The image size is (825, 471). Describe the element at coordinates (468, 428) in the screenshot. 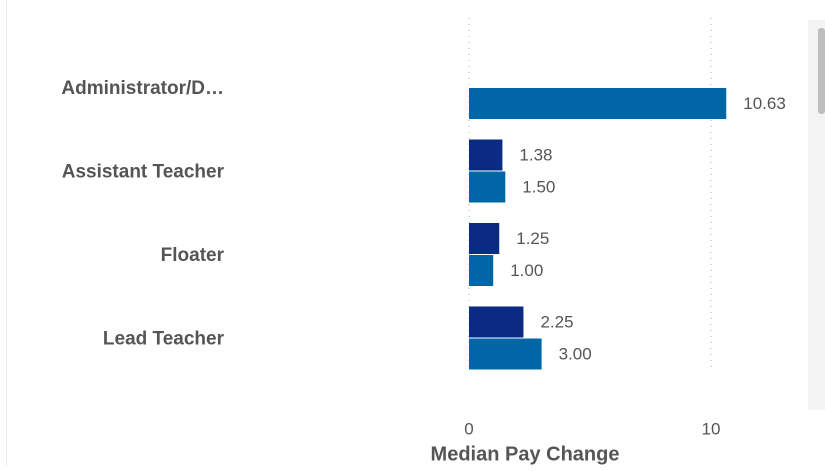

I see `x-tick-label: 0` at that location.